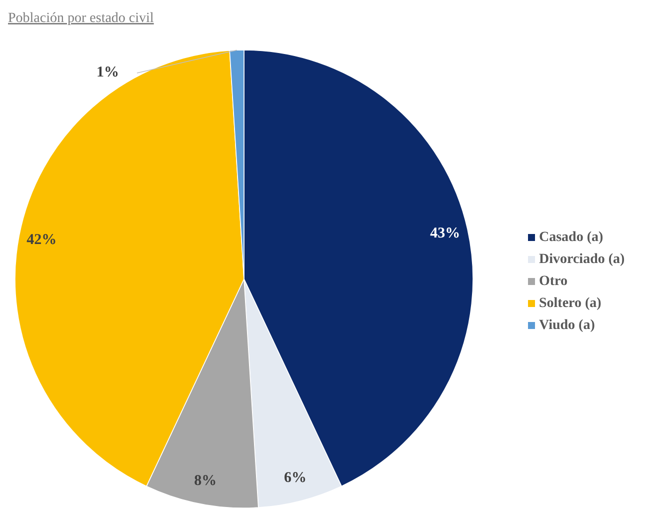 The image size is (668, 512). Describe the element at coordinates (567, 326) in the screenshot. I see `legend-label: Viudo (a)` at that location.